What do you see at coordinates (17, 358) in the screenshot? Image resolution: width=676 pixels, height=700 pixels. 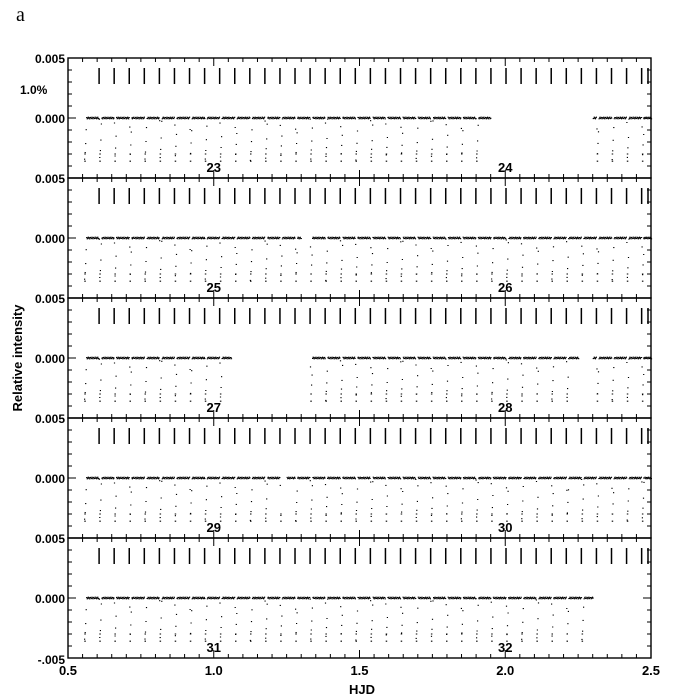 I see `y-axis-label: Relative intensity` at bounding box center [17, 358].